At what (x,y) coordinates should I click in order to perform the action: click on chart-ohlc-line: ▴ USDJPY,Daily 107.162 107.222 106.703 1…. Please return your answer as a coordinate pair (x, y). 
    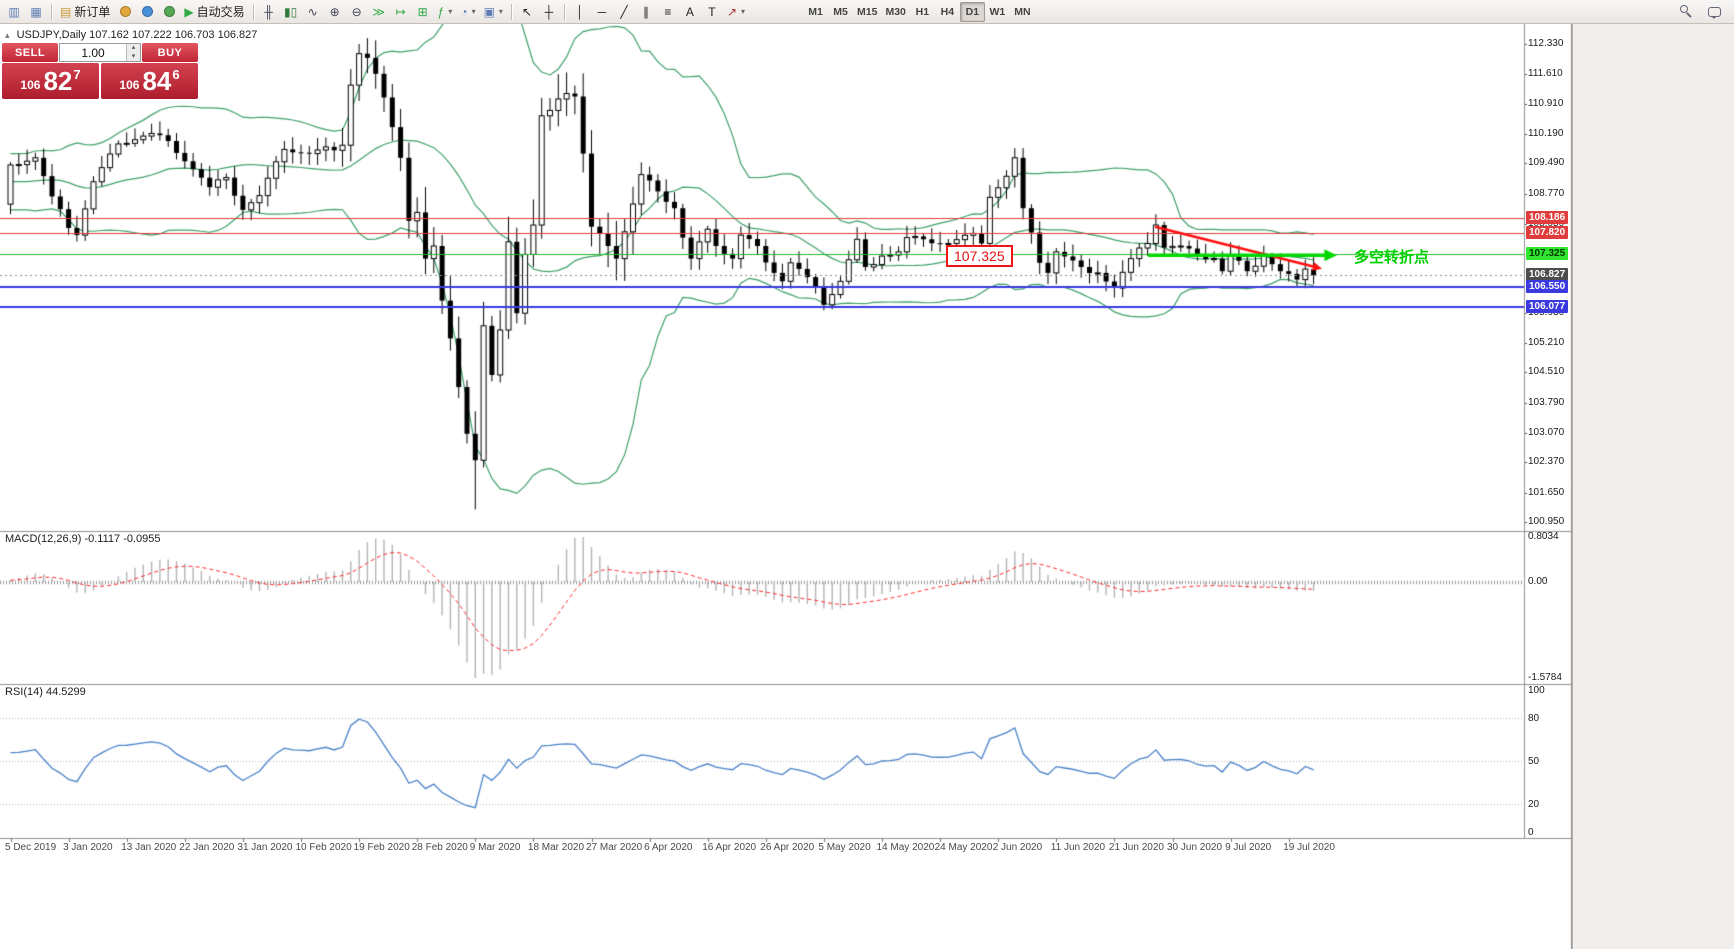
    Looking at the image, I should click on (131, 35).